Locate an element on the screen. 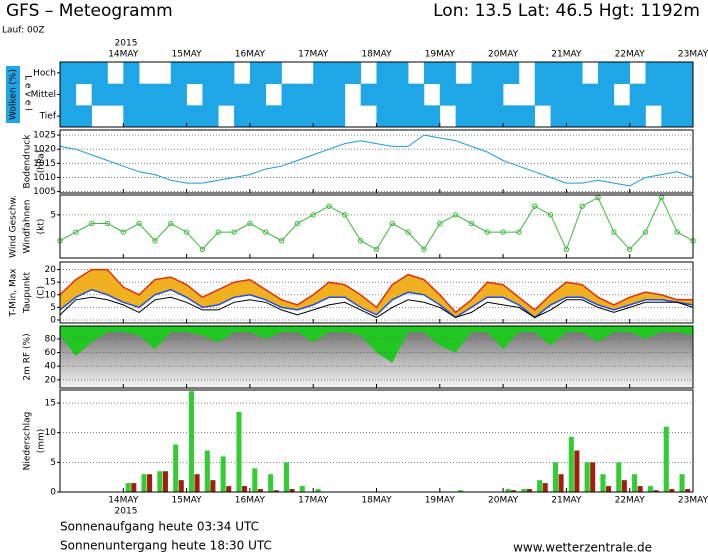 The height and width of the screenshot is (553, 708). row-label: Mittel is located at coordinates (43, 95).